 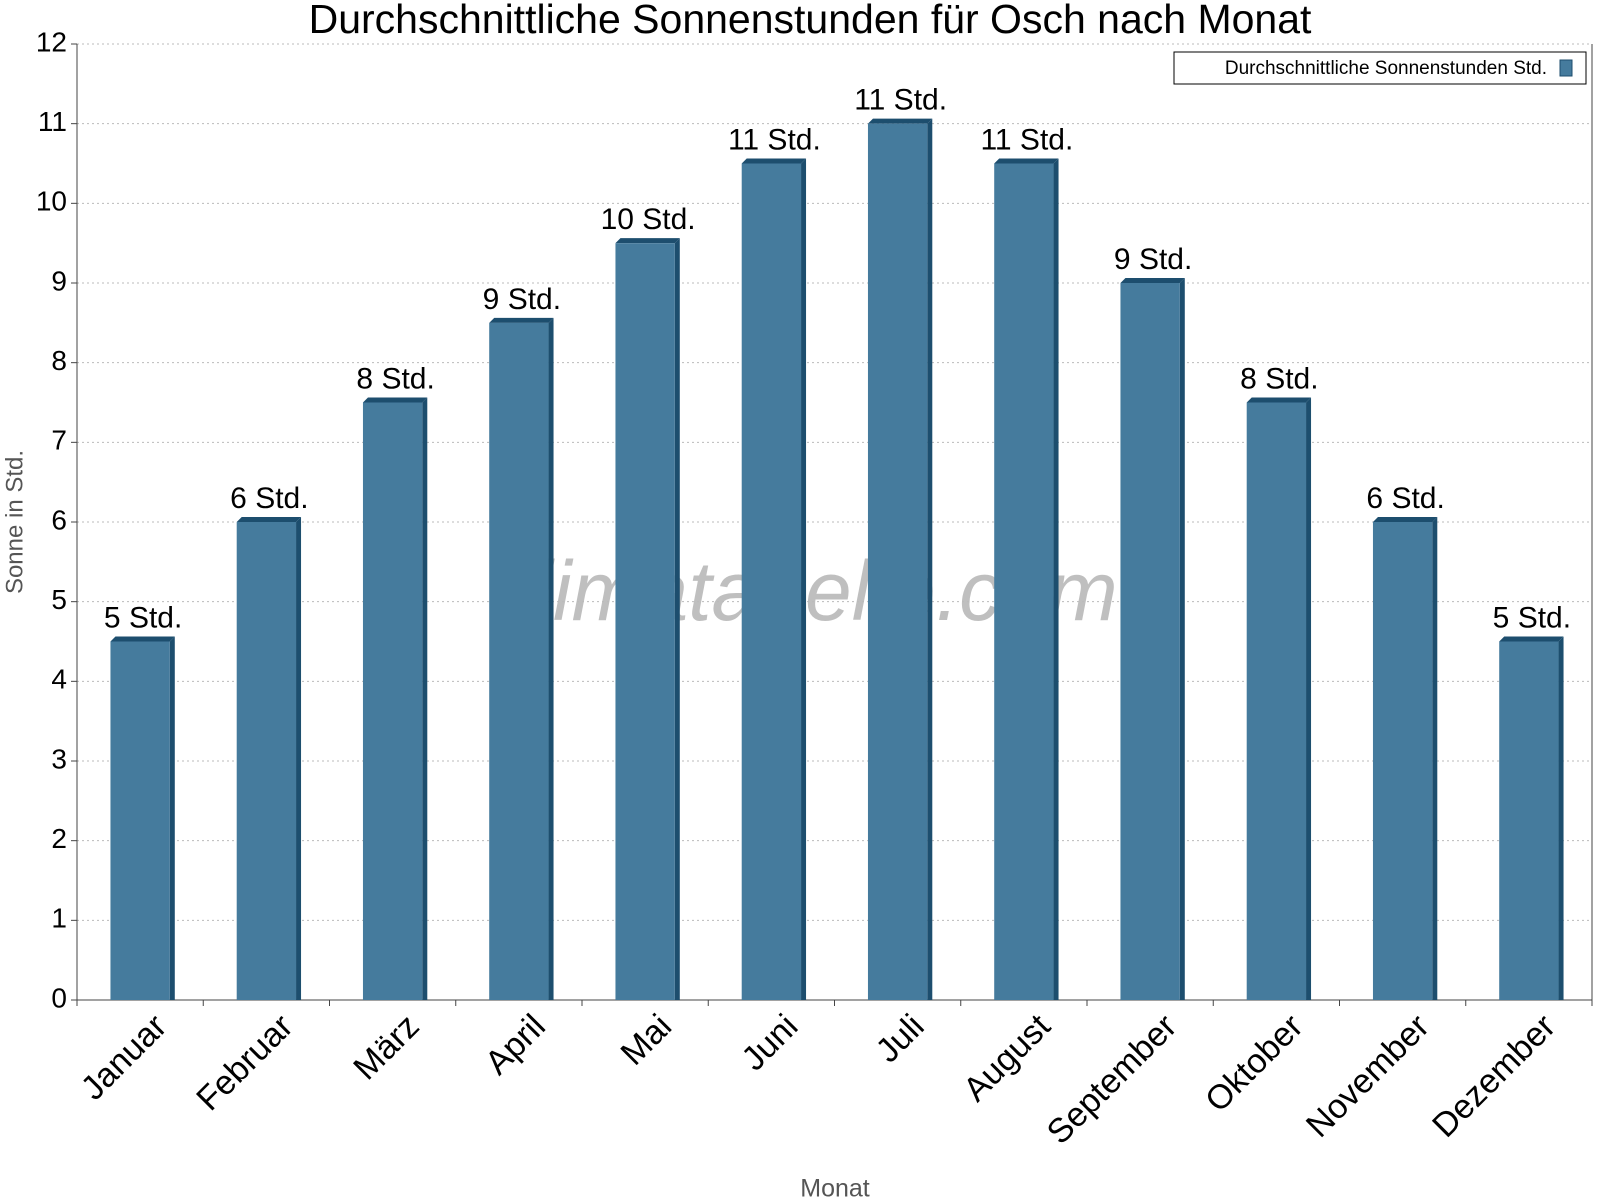 What do you see at coordinates (1566, 68) in the screenshot?
I see `legend-swatch` at bounding box center [1566, 68].